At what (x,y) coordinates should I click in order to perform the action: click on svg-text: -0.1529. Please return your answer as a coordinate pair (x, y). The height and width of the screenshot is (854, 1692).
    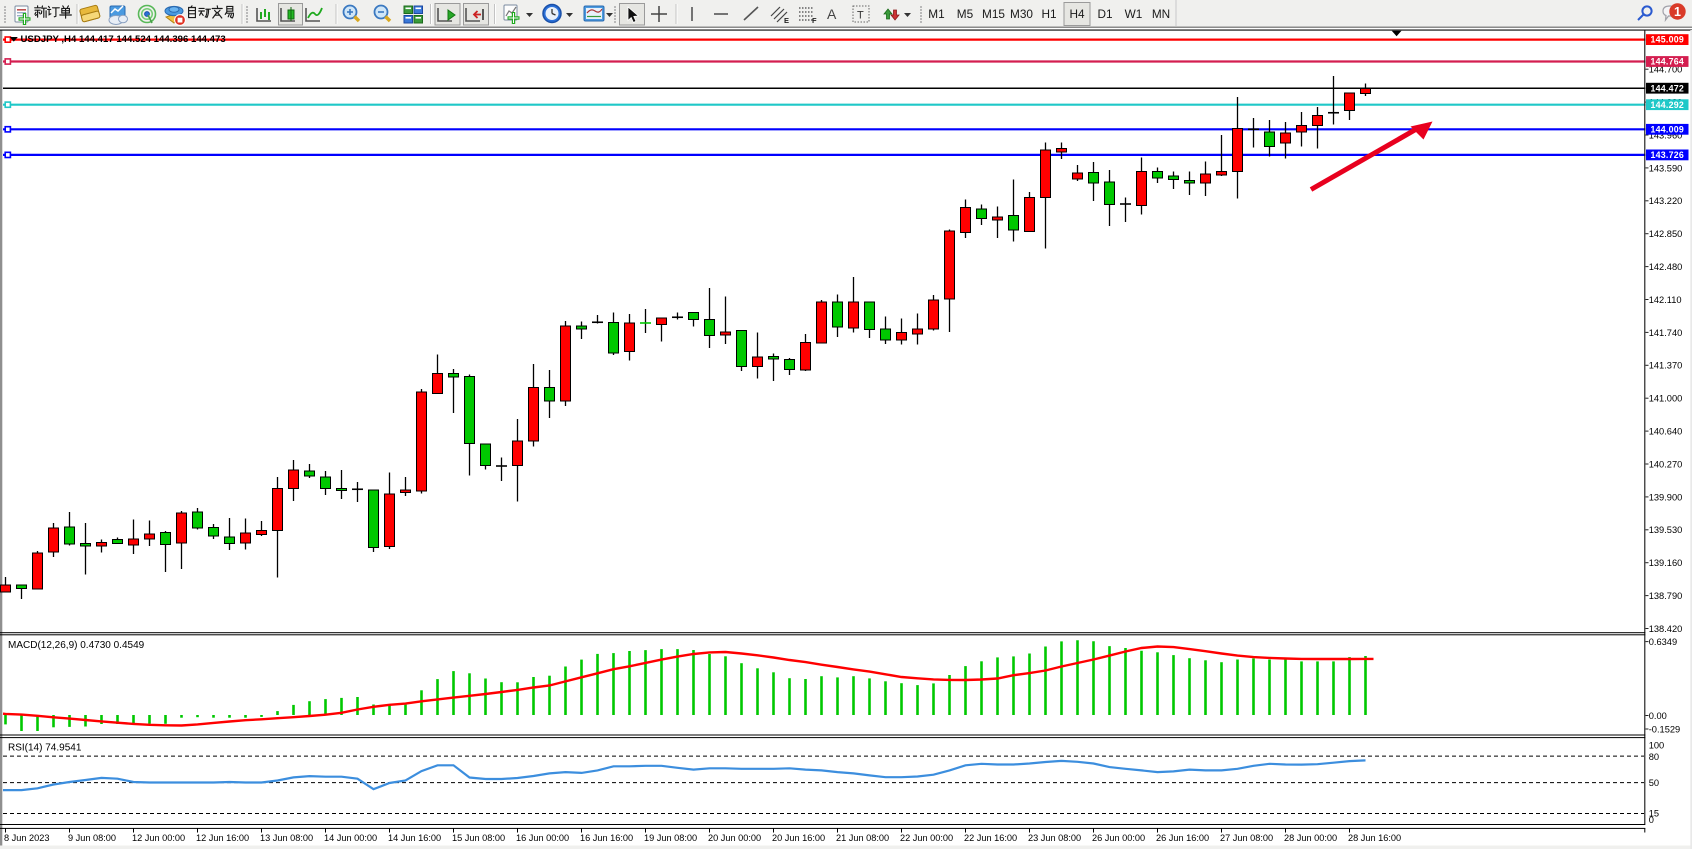
    Looking at the image, I should click on (1665, 729).